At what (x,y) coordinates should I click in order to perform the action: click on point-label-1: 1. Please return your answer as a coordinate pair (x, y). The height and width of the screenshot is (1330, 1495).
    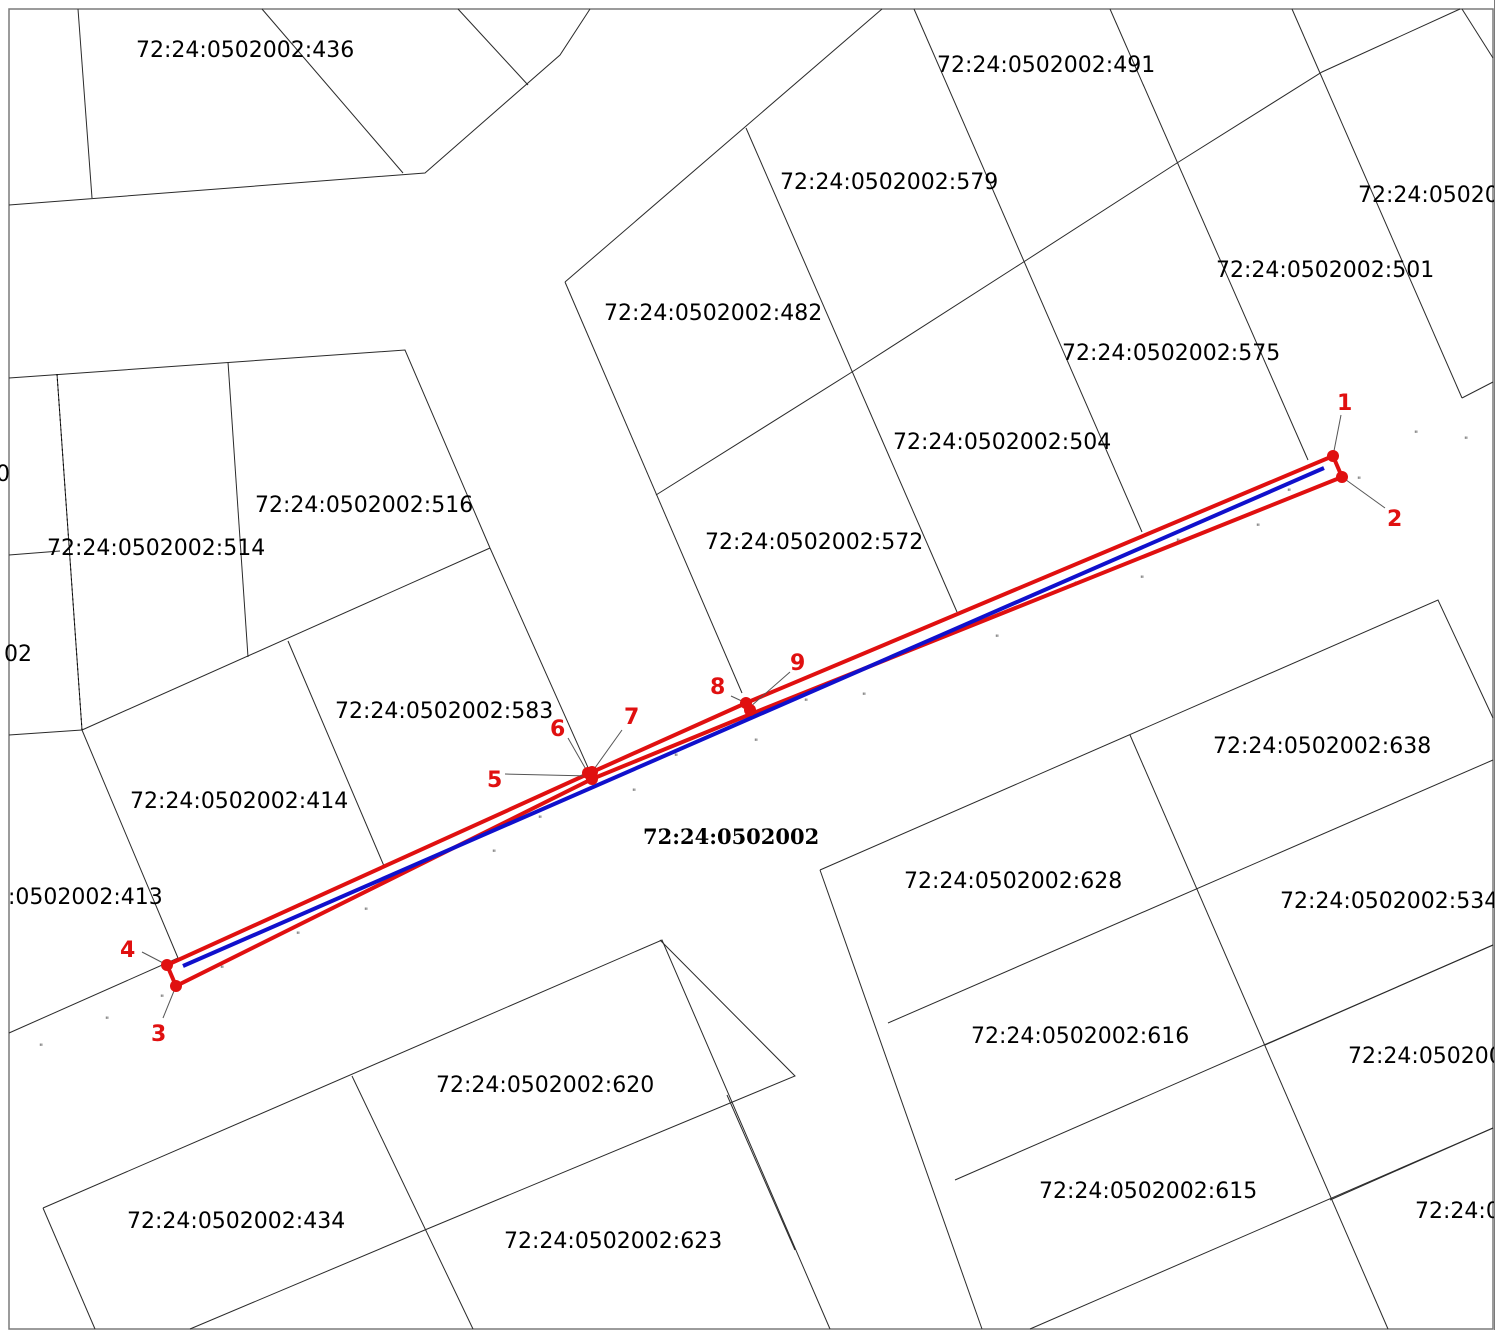
    Looking at the image, I should click on (1344, 403).